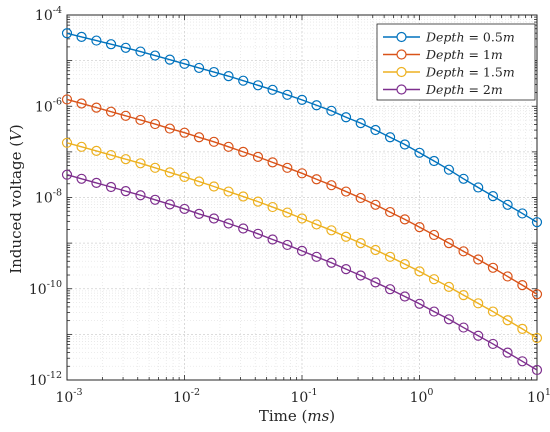 The width and height of the screenshot is (550, 432). I want to click on x-tick-label-exponent: 0, so click(430, 392).